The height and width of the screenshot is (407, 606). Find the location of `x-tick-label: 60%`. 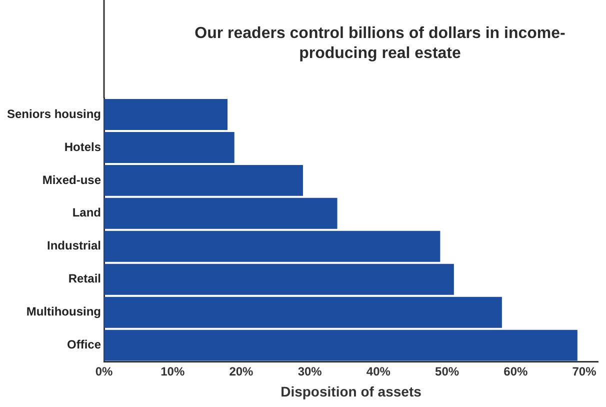

x-tick-label: 60% is located at coordinates (516, 371).